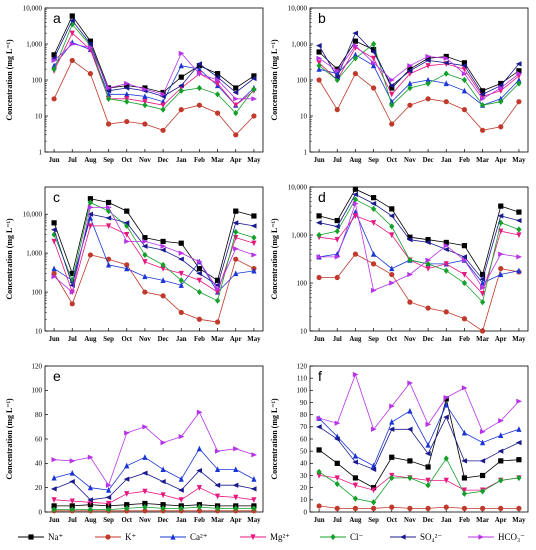  I want to click on legend-marker, so click(333, 537).